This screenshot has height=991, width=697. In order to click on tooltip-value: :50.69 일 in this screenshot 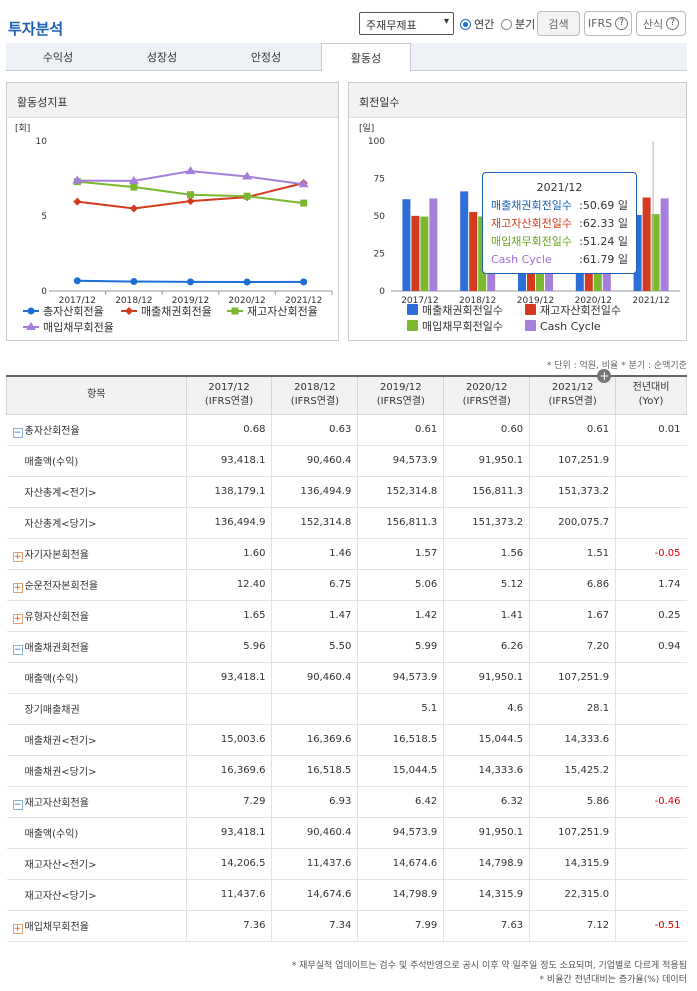, I will do `click(603, 205)`.